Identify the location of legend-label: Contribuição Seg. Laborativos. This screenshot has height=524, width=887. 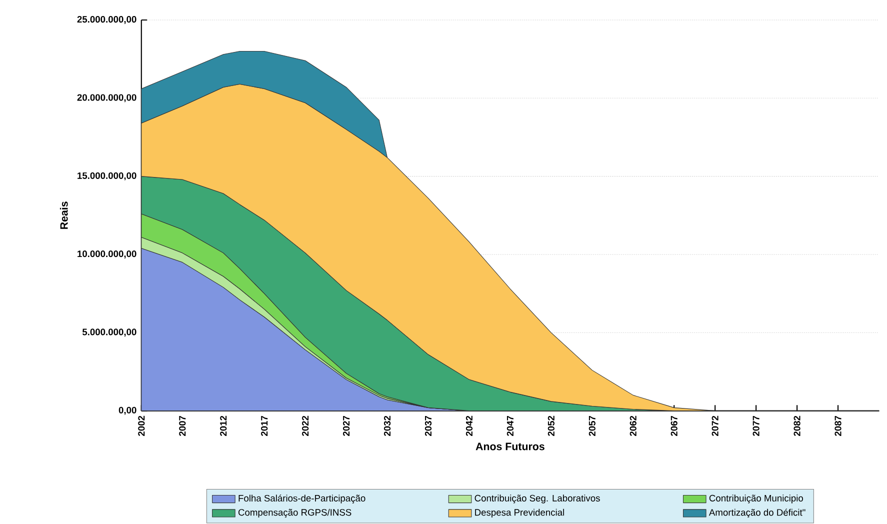
(537, 499).